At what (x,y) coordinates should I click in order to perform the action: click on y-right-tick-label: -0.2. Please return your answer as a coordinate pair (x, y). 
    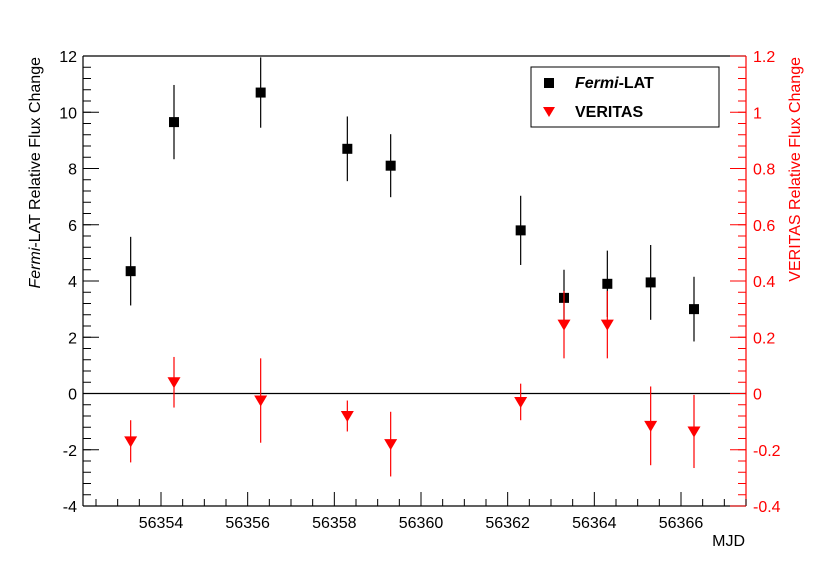
    Looking at the image, I should click on (767, 451).